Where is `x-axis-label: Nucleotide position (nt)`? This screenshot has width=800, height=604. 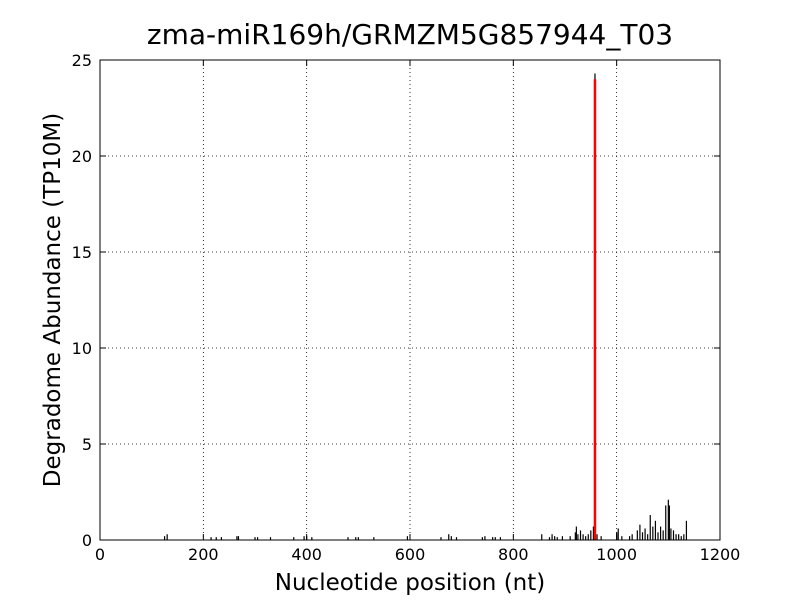 x-axis-label: Nucleotide position (nt) is located at coordinates (410, 583).